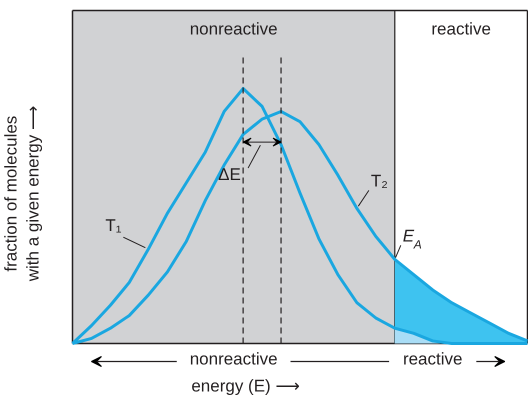  Describe the element at coordinates (245, 386) in the screenshot. I see `x-axis-title: energy (E) ⟶` at that location.